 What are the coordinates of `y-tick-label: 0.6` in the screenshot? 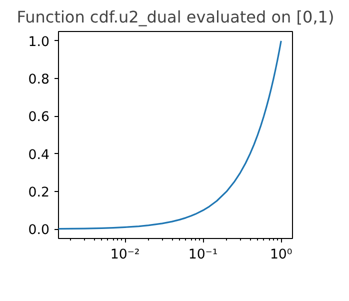 It's located at (39, 118).